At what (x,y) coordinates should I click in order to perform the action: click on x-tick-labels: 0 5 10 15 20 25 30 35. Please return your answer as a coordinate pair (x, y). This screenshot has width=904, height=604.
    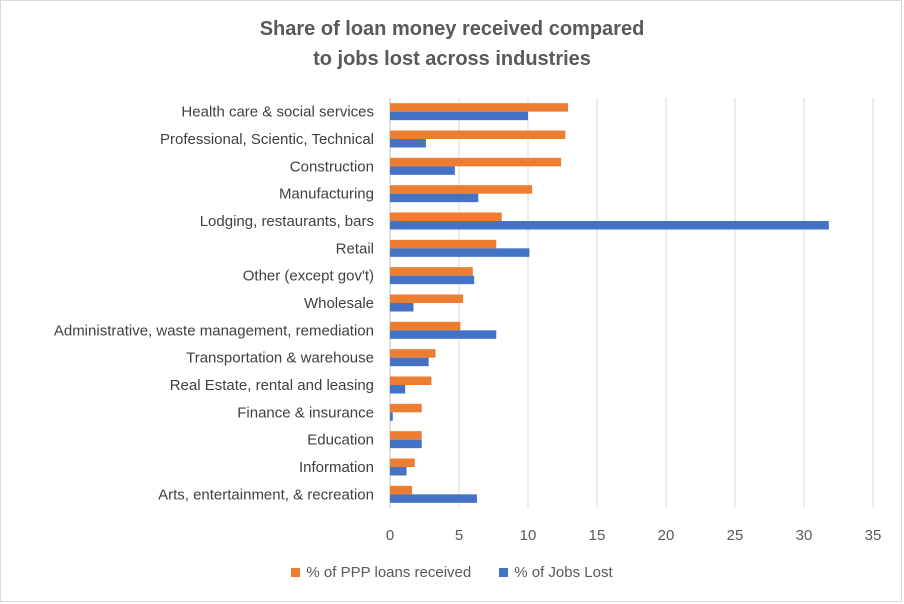
    Looking at the image, I should click on (634, 535).